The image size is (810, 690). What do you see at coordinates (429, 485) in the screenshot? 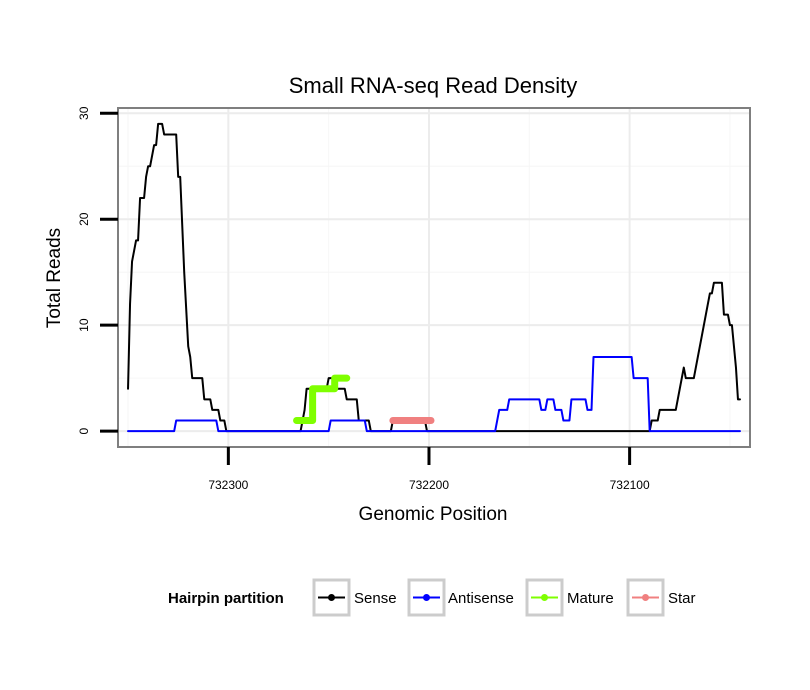
I see `x-tick-label: 732200` at bounding box center [429, 485].